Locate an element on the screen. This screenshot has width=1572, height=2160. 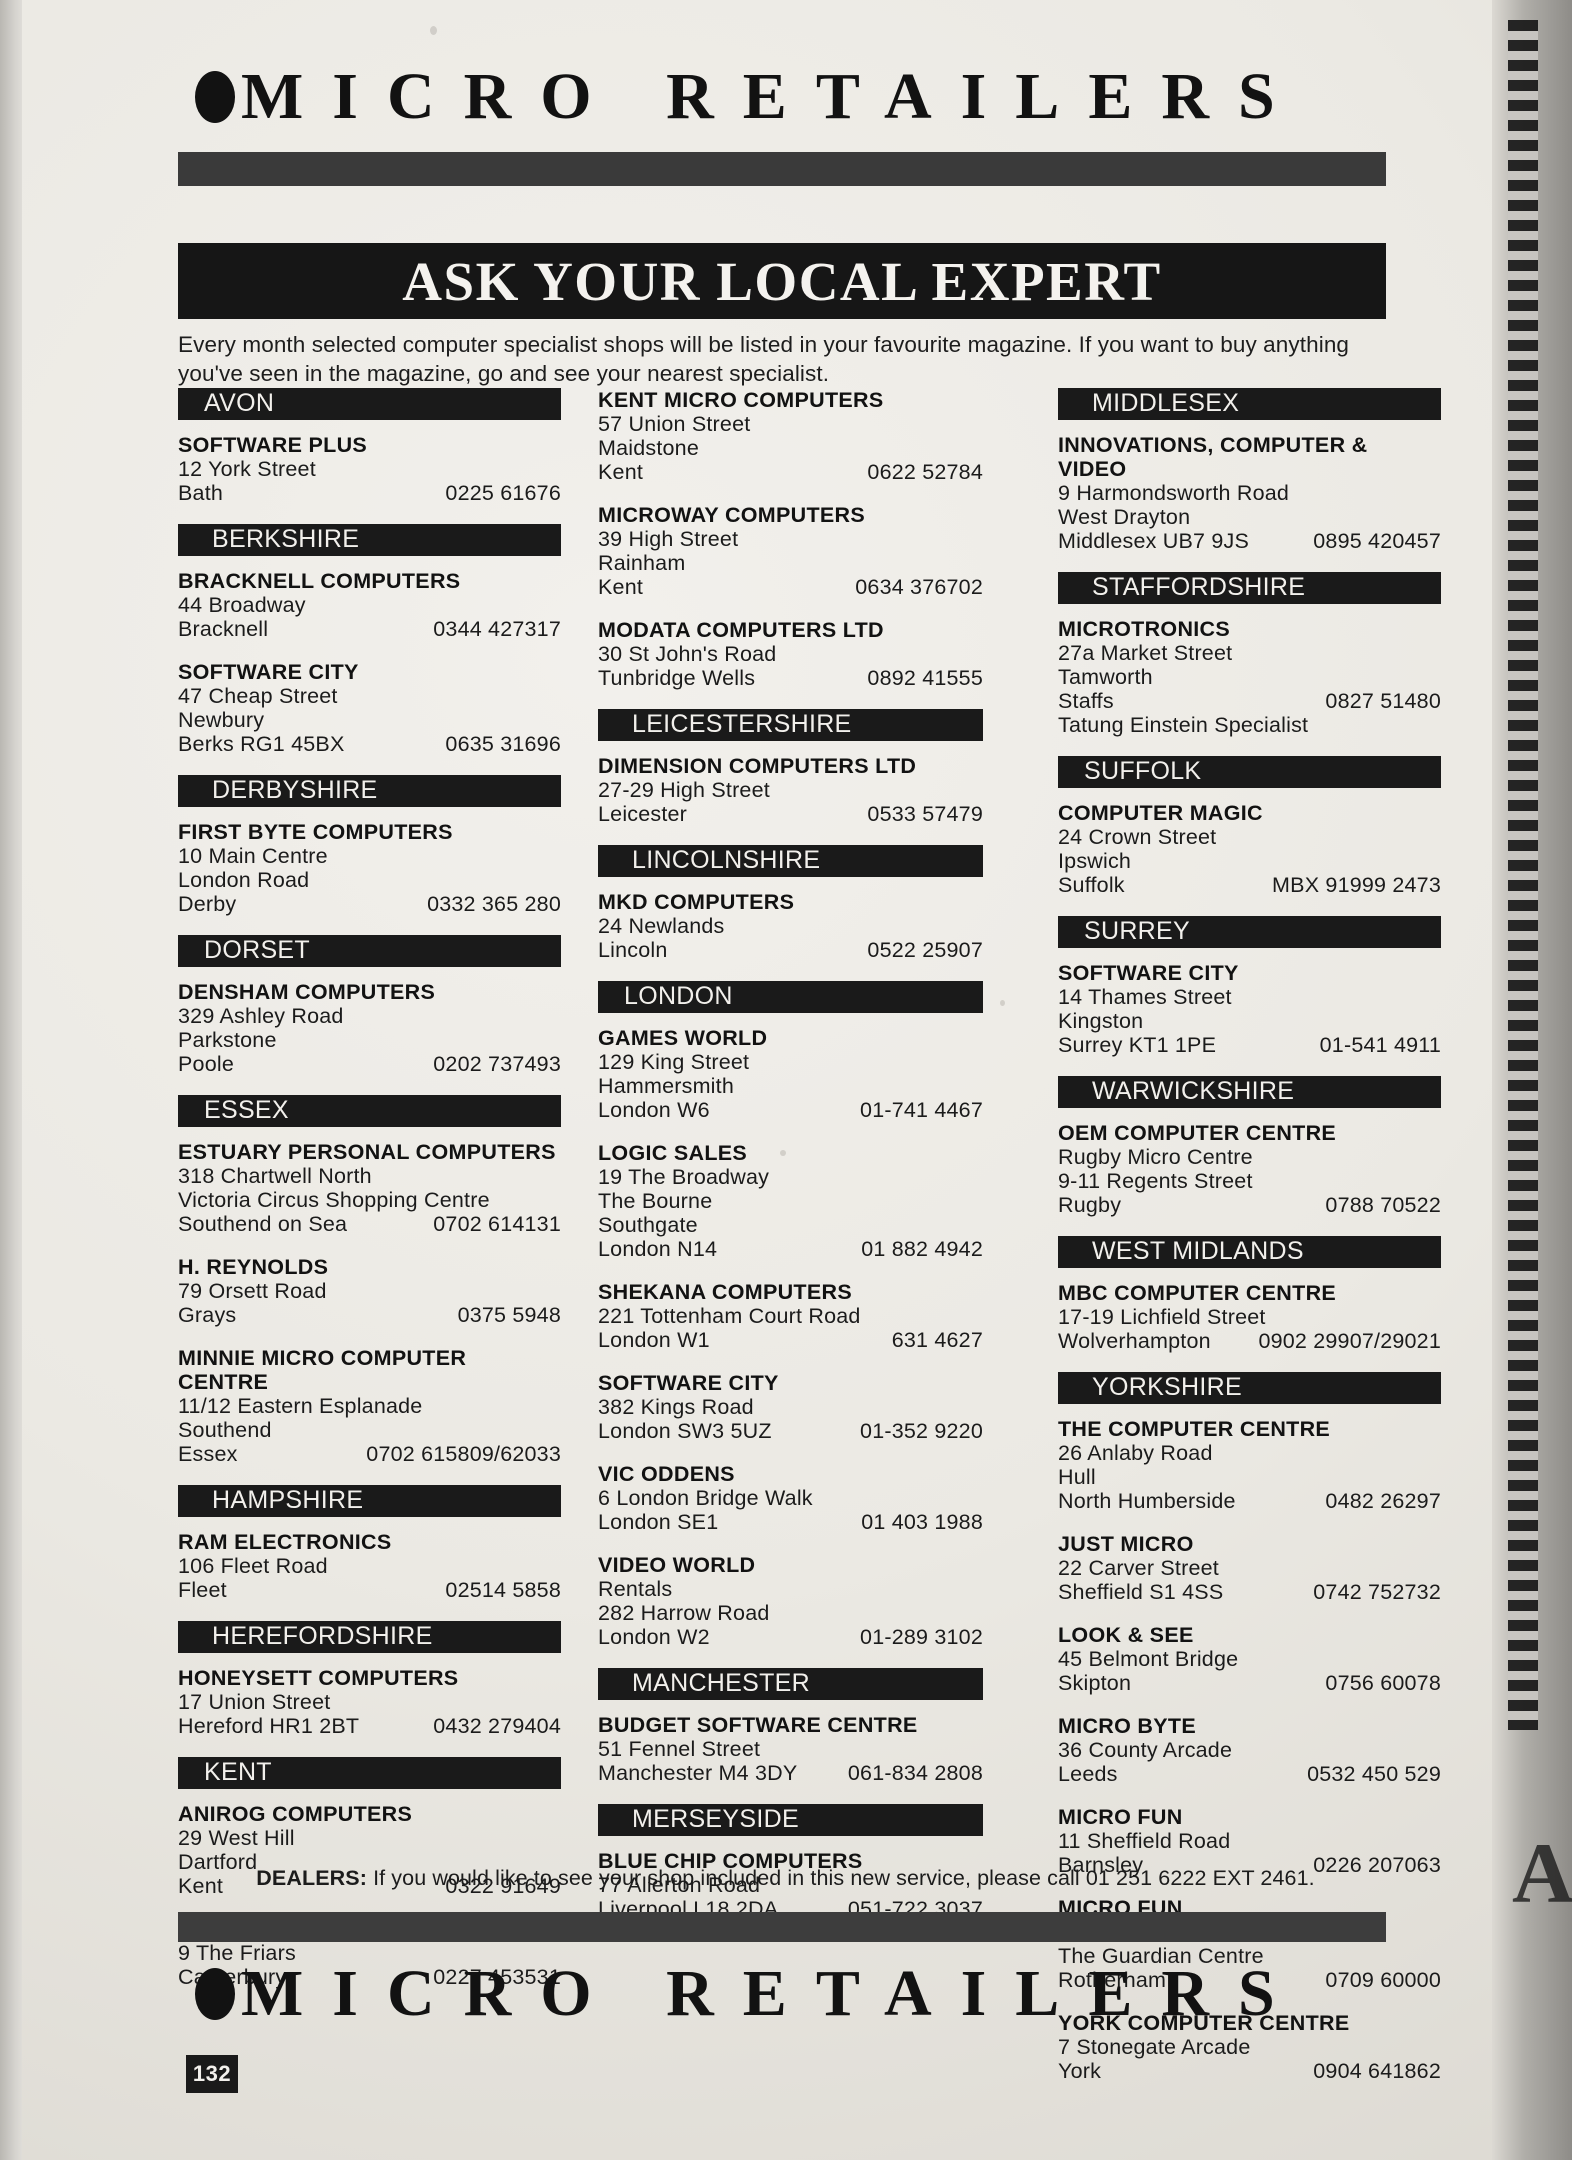
address-text: 47 Cheap Street is located at coordinates (258, 696).